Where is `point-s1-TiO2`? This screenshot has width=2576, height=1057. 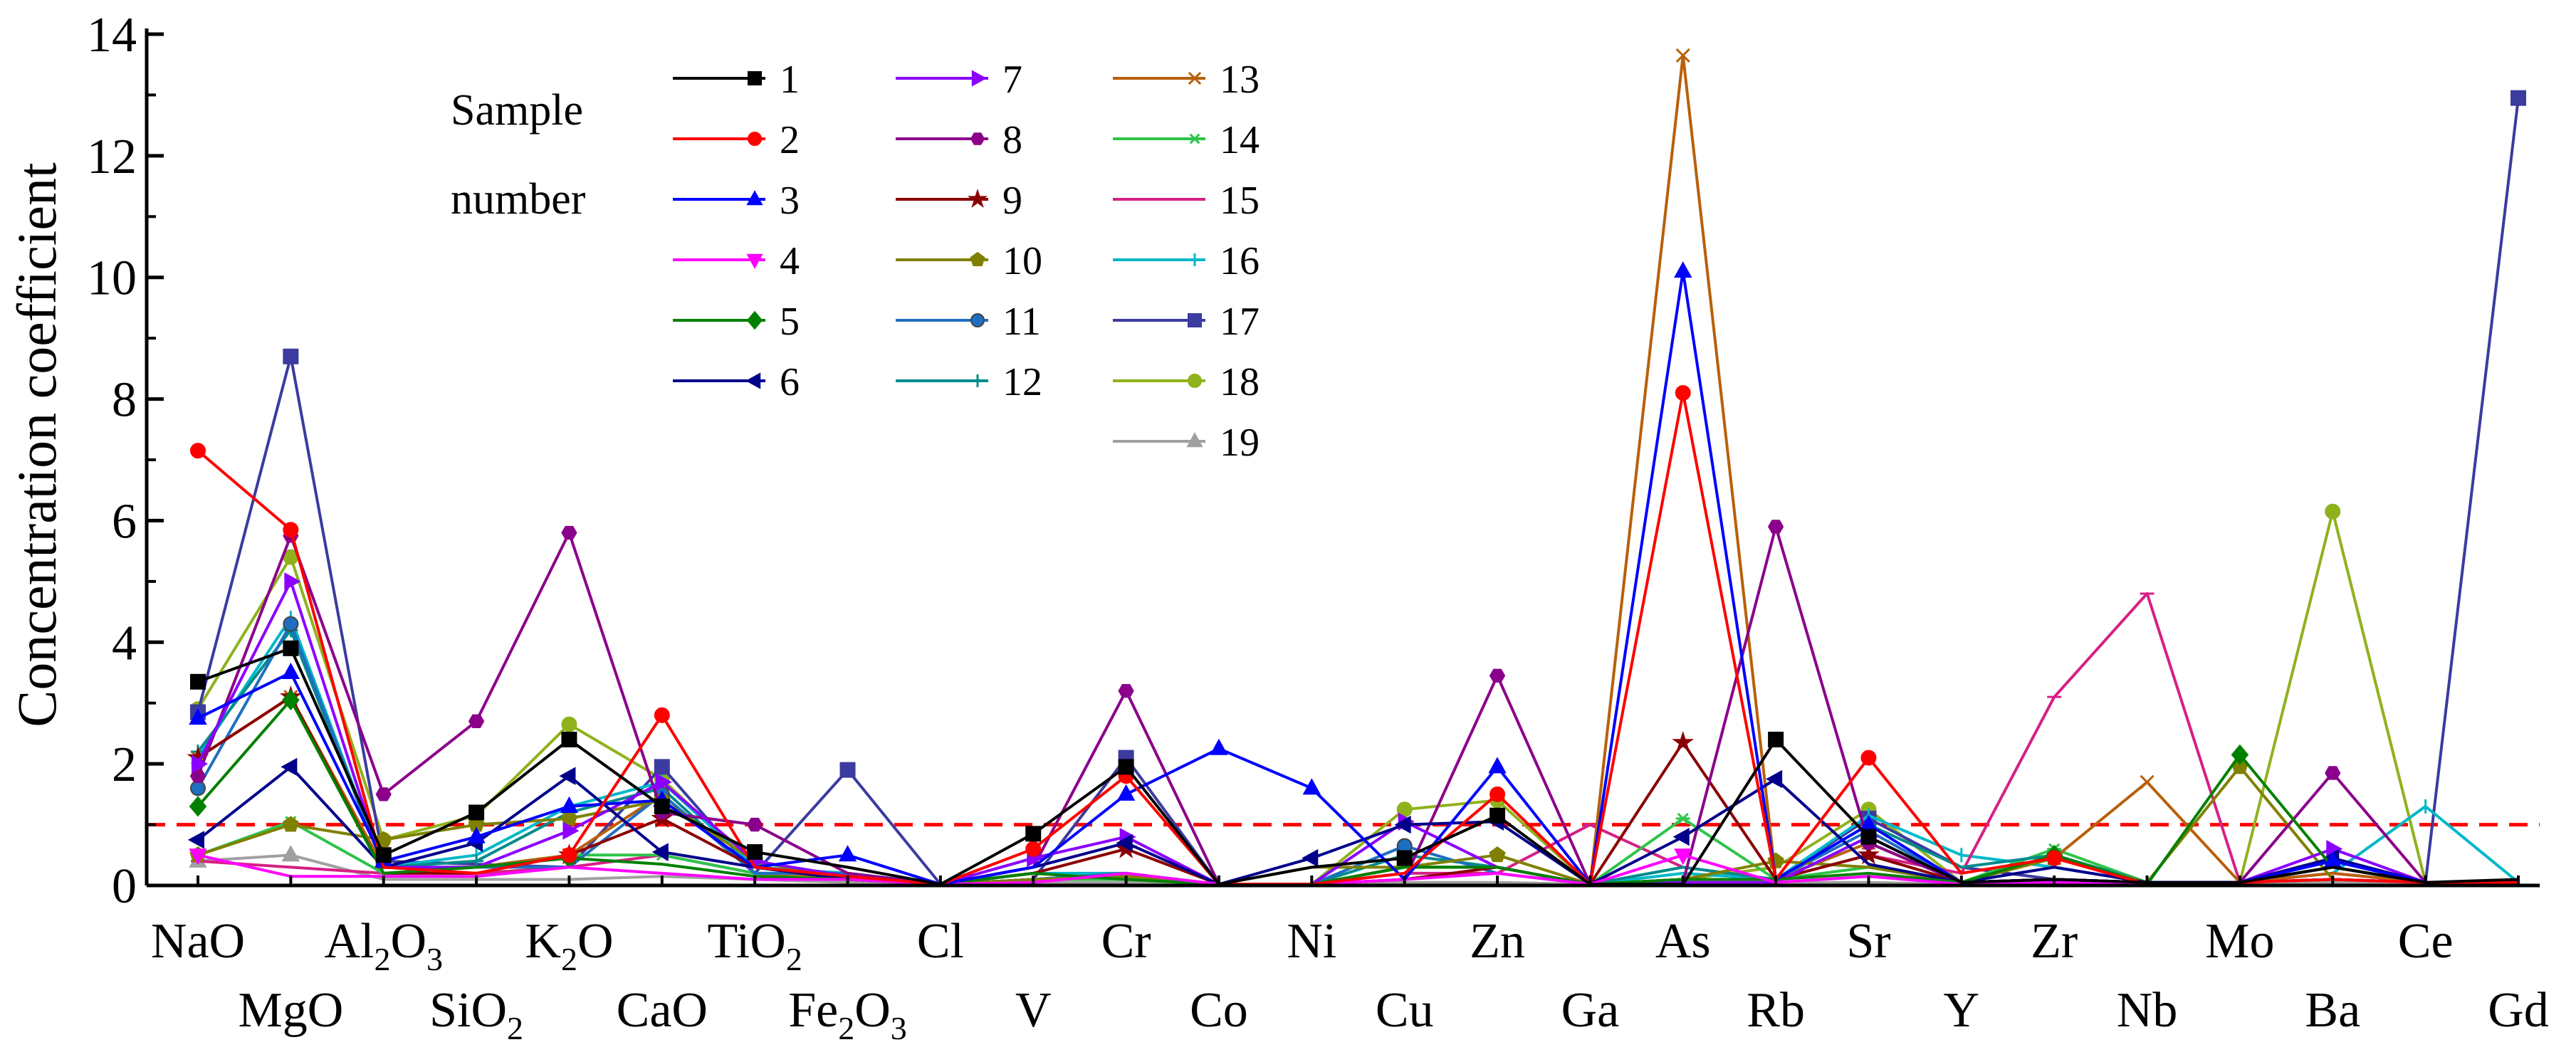
point-s1-TiO2 is located at coordinates (755, 852).